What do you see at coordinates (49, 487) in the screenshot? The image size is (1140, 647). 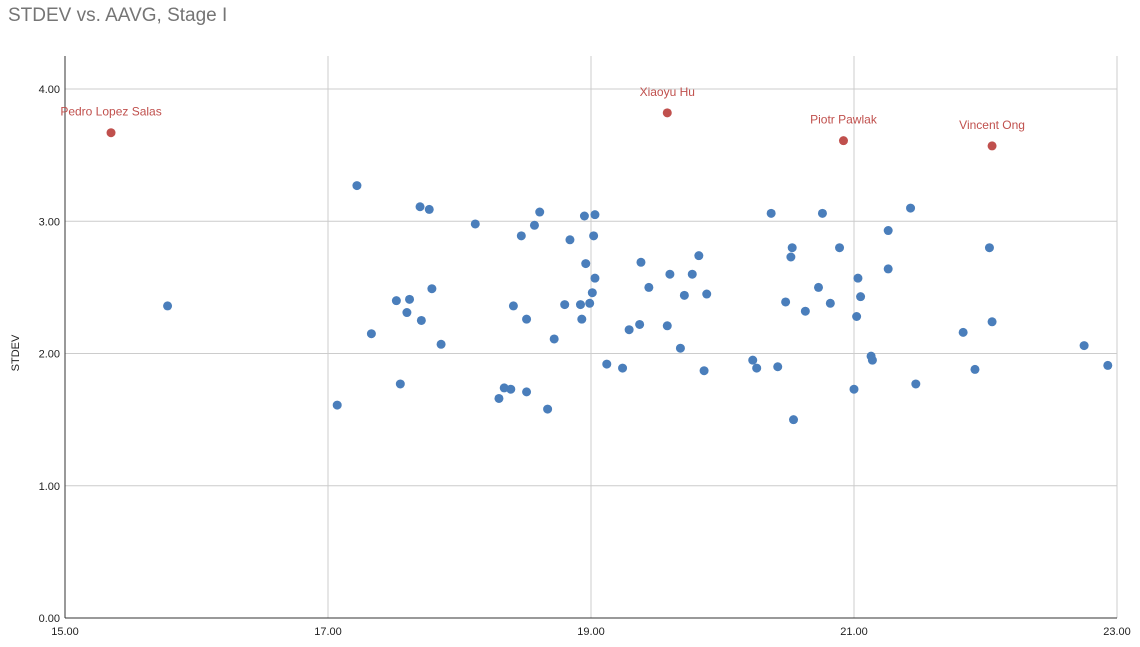 I see `y-tick-label: 1.00` at bounding box center [49, 487].